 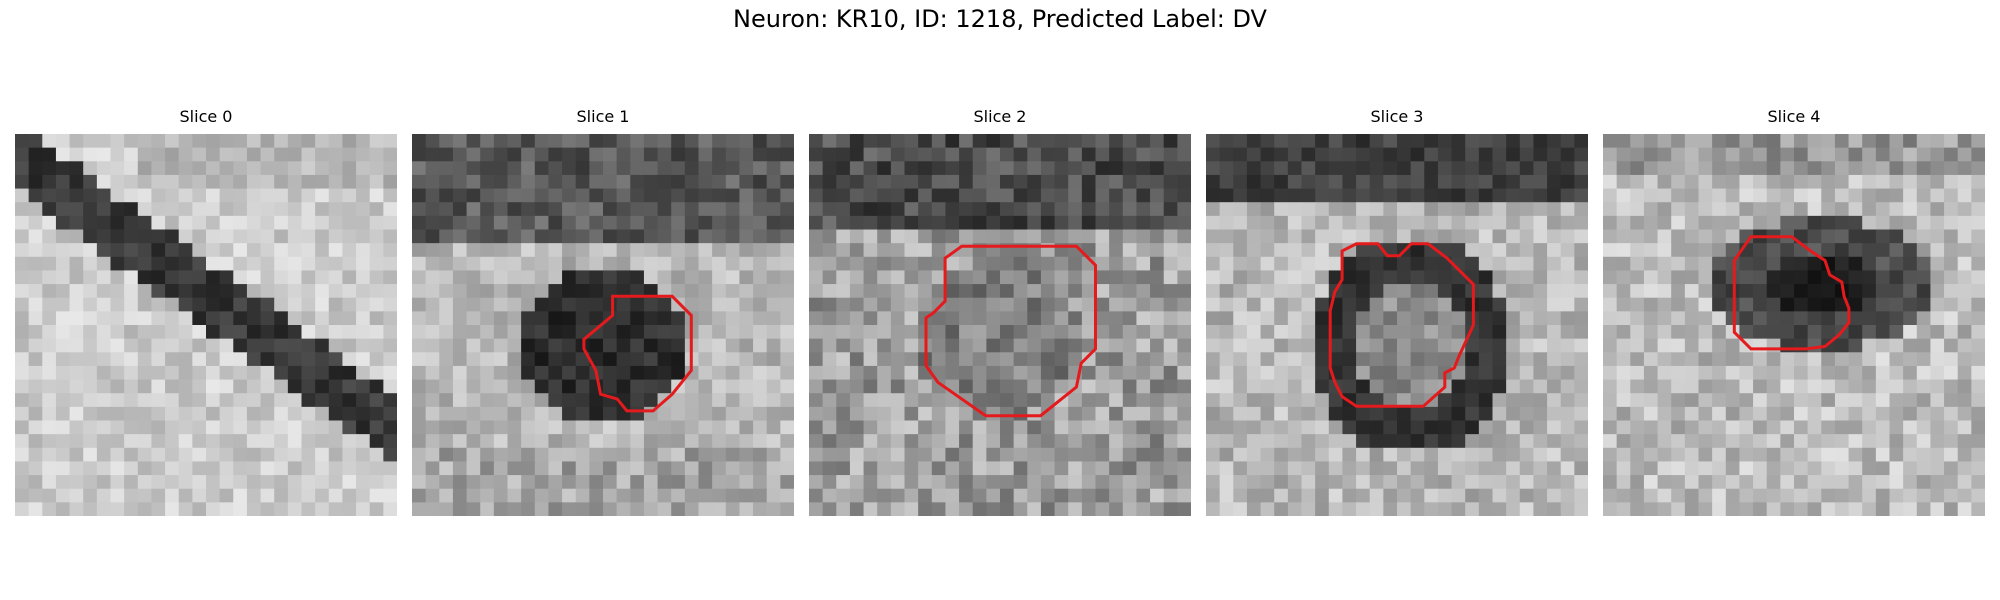 What do you see at coordinates (603, 117) in the screenshot?
I see `slice-title-1: Slice 1` at bounding box center [603, 117].